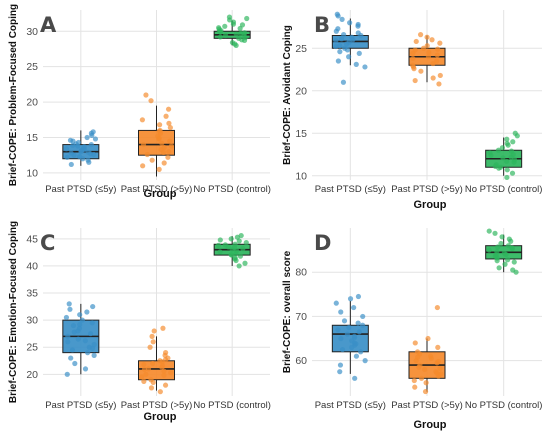 This screenshot has width=550, height=437. Describe the element at coordinates (32, 266) in the screenshot. I see `y-tick-label: 40` at that location.